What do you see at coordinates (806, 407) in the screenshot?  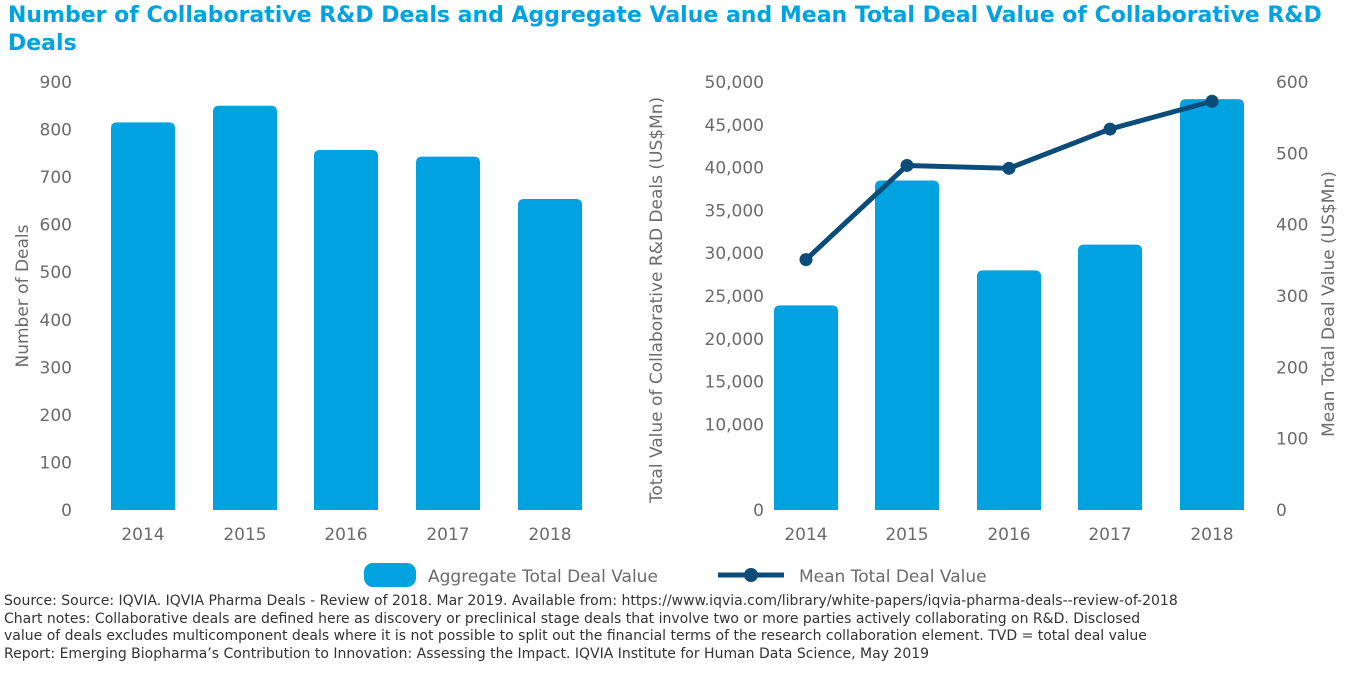 I see `value-bar-2014` at bounding box center [806, 407].